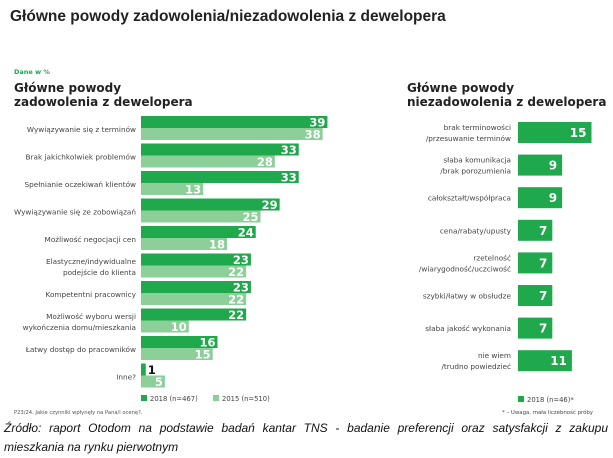 The height and width of the screenshot is (458, 613). What do you see at coordinates (250, 217) in the screenshot?
I see `data-label: 25` at bounding box center [250, 217].